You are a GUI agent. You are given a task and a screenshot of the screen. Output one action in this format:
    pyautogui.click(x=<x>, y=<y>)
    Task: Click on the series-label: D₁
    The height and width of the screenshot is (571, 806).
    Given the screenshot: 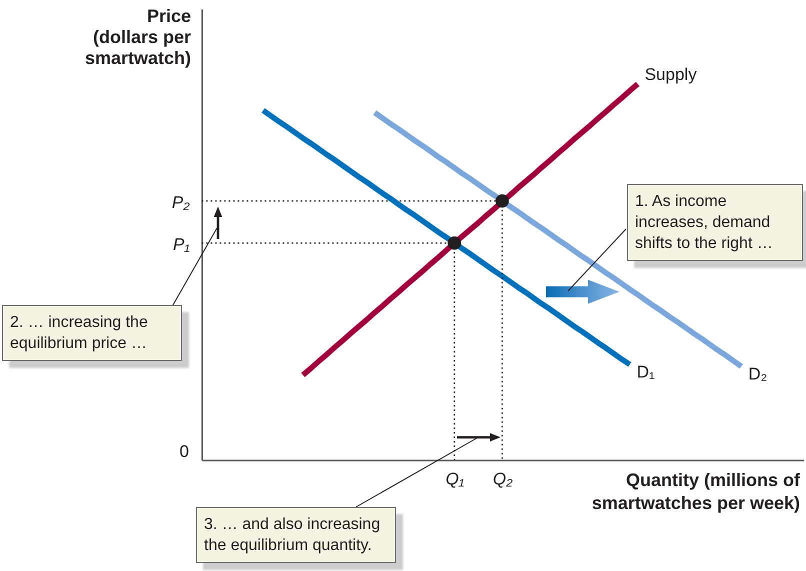 What is the action you would take?
    pyautogui.click(x=646, y=372)
    